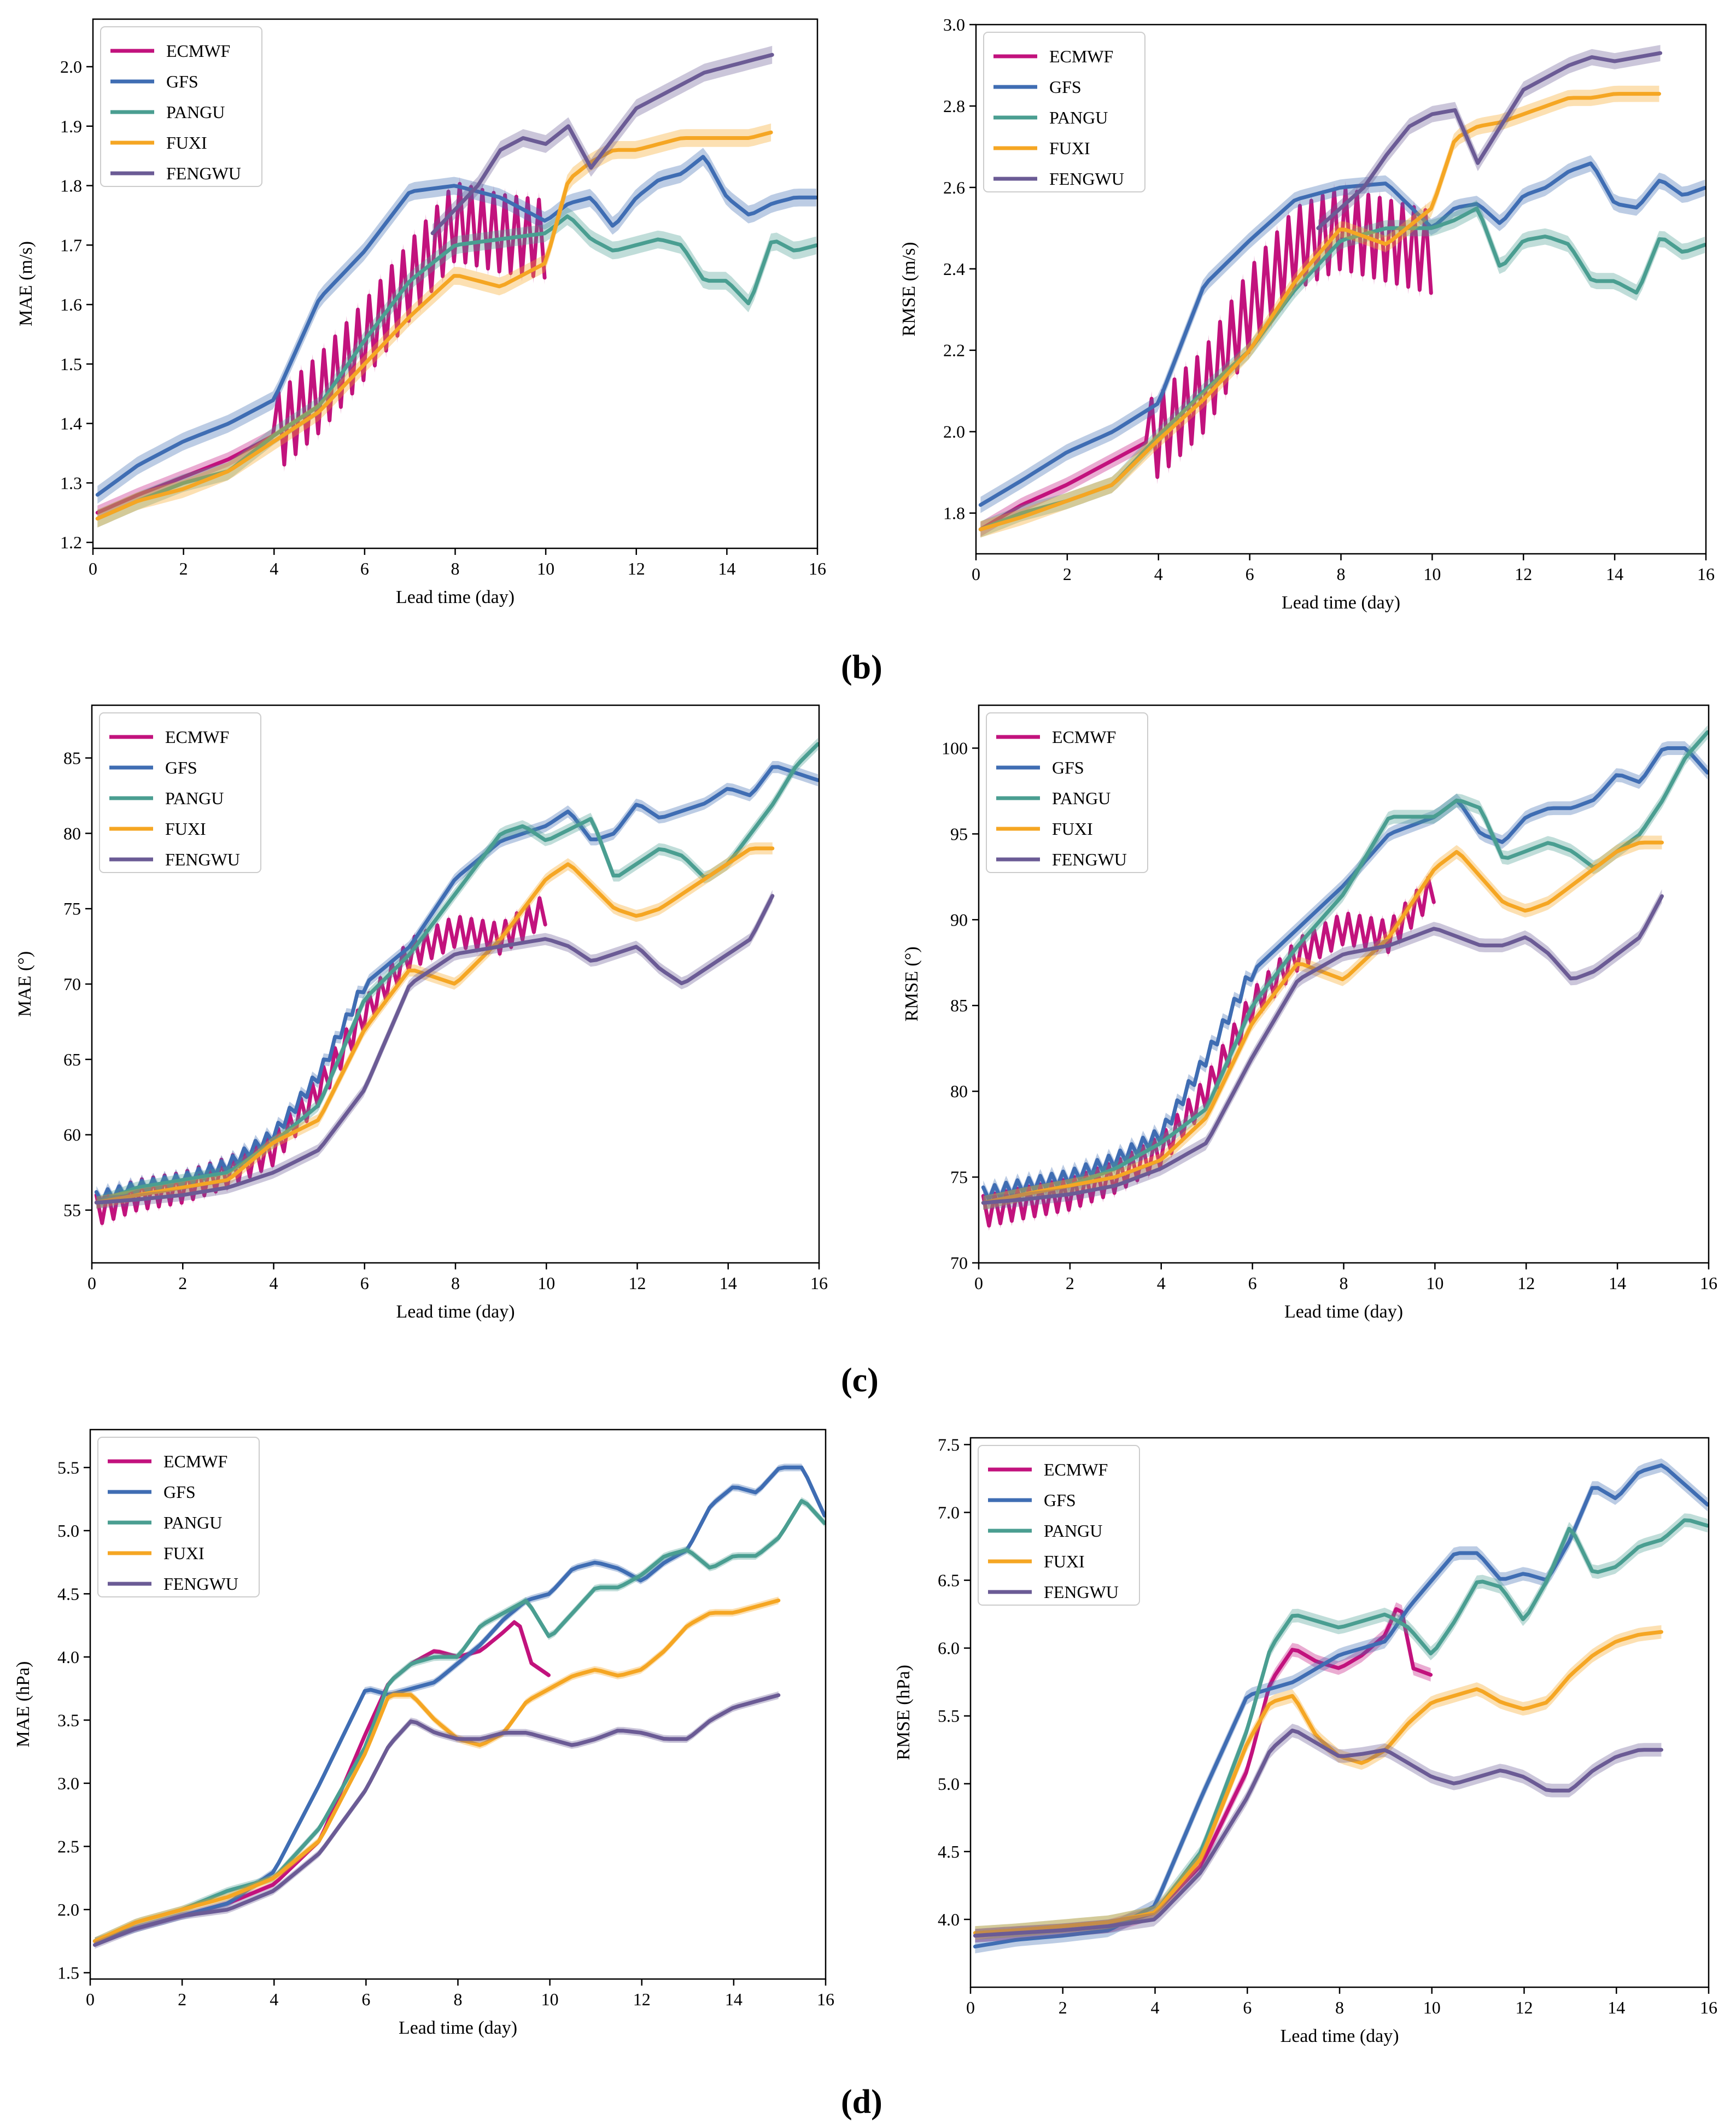  What do you see at coordinates (68, 1657) in the screenshot?
I see `y-tick-label: 4.0` at bounding box center [68, 1657].